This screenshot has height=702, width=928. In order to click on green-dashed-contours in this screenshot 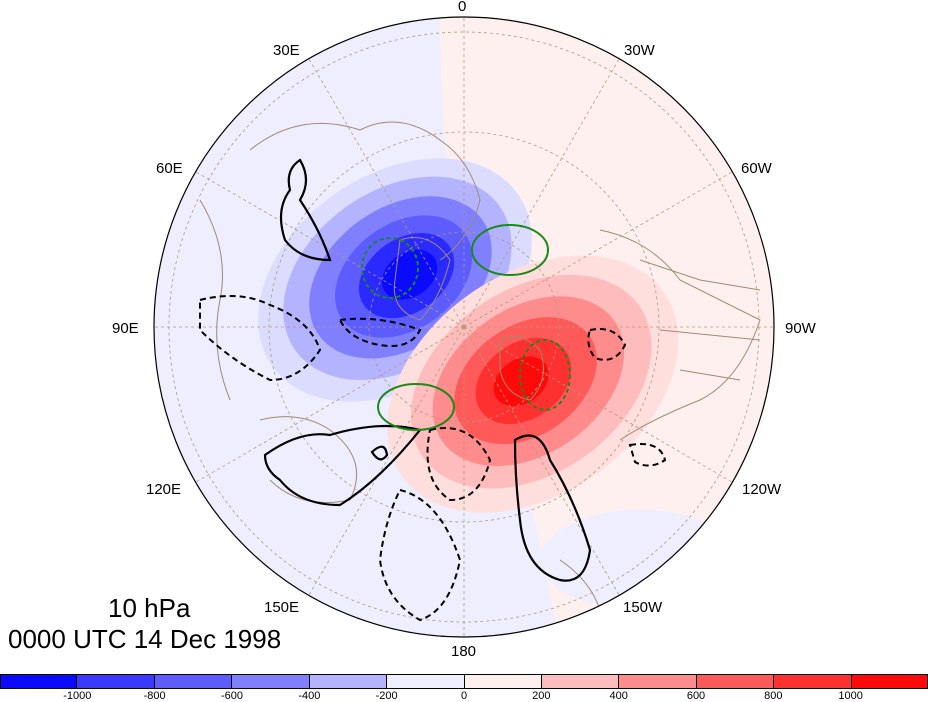, I will do `click(466, 324)`.